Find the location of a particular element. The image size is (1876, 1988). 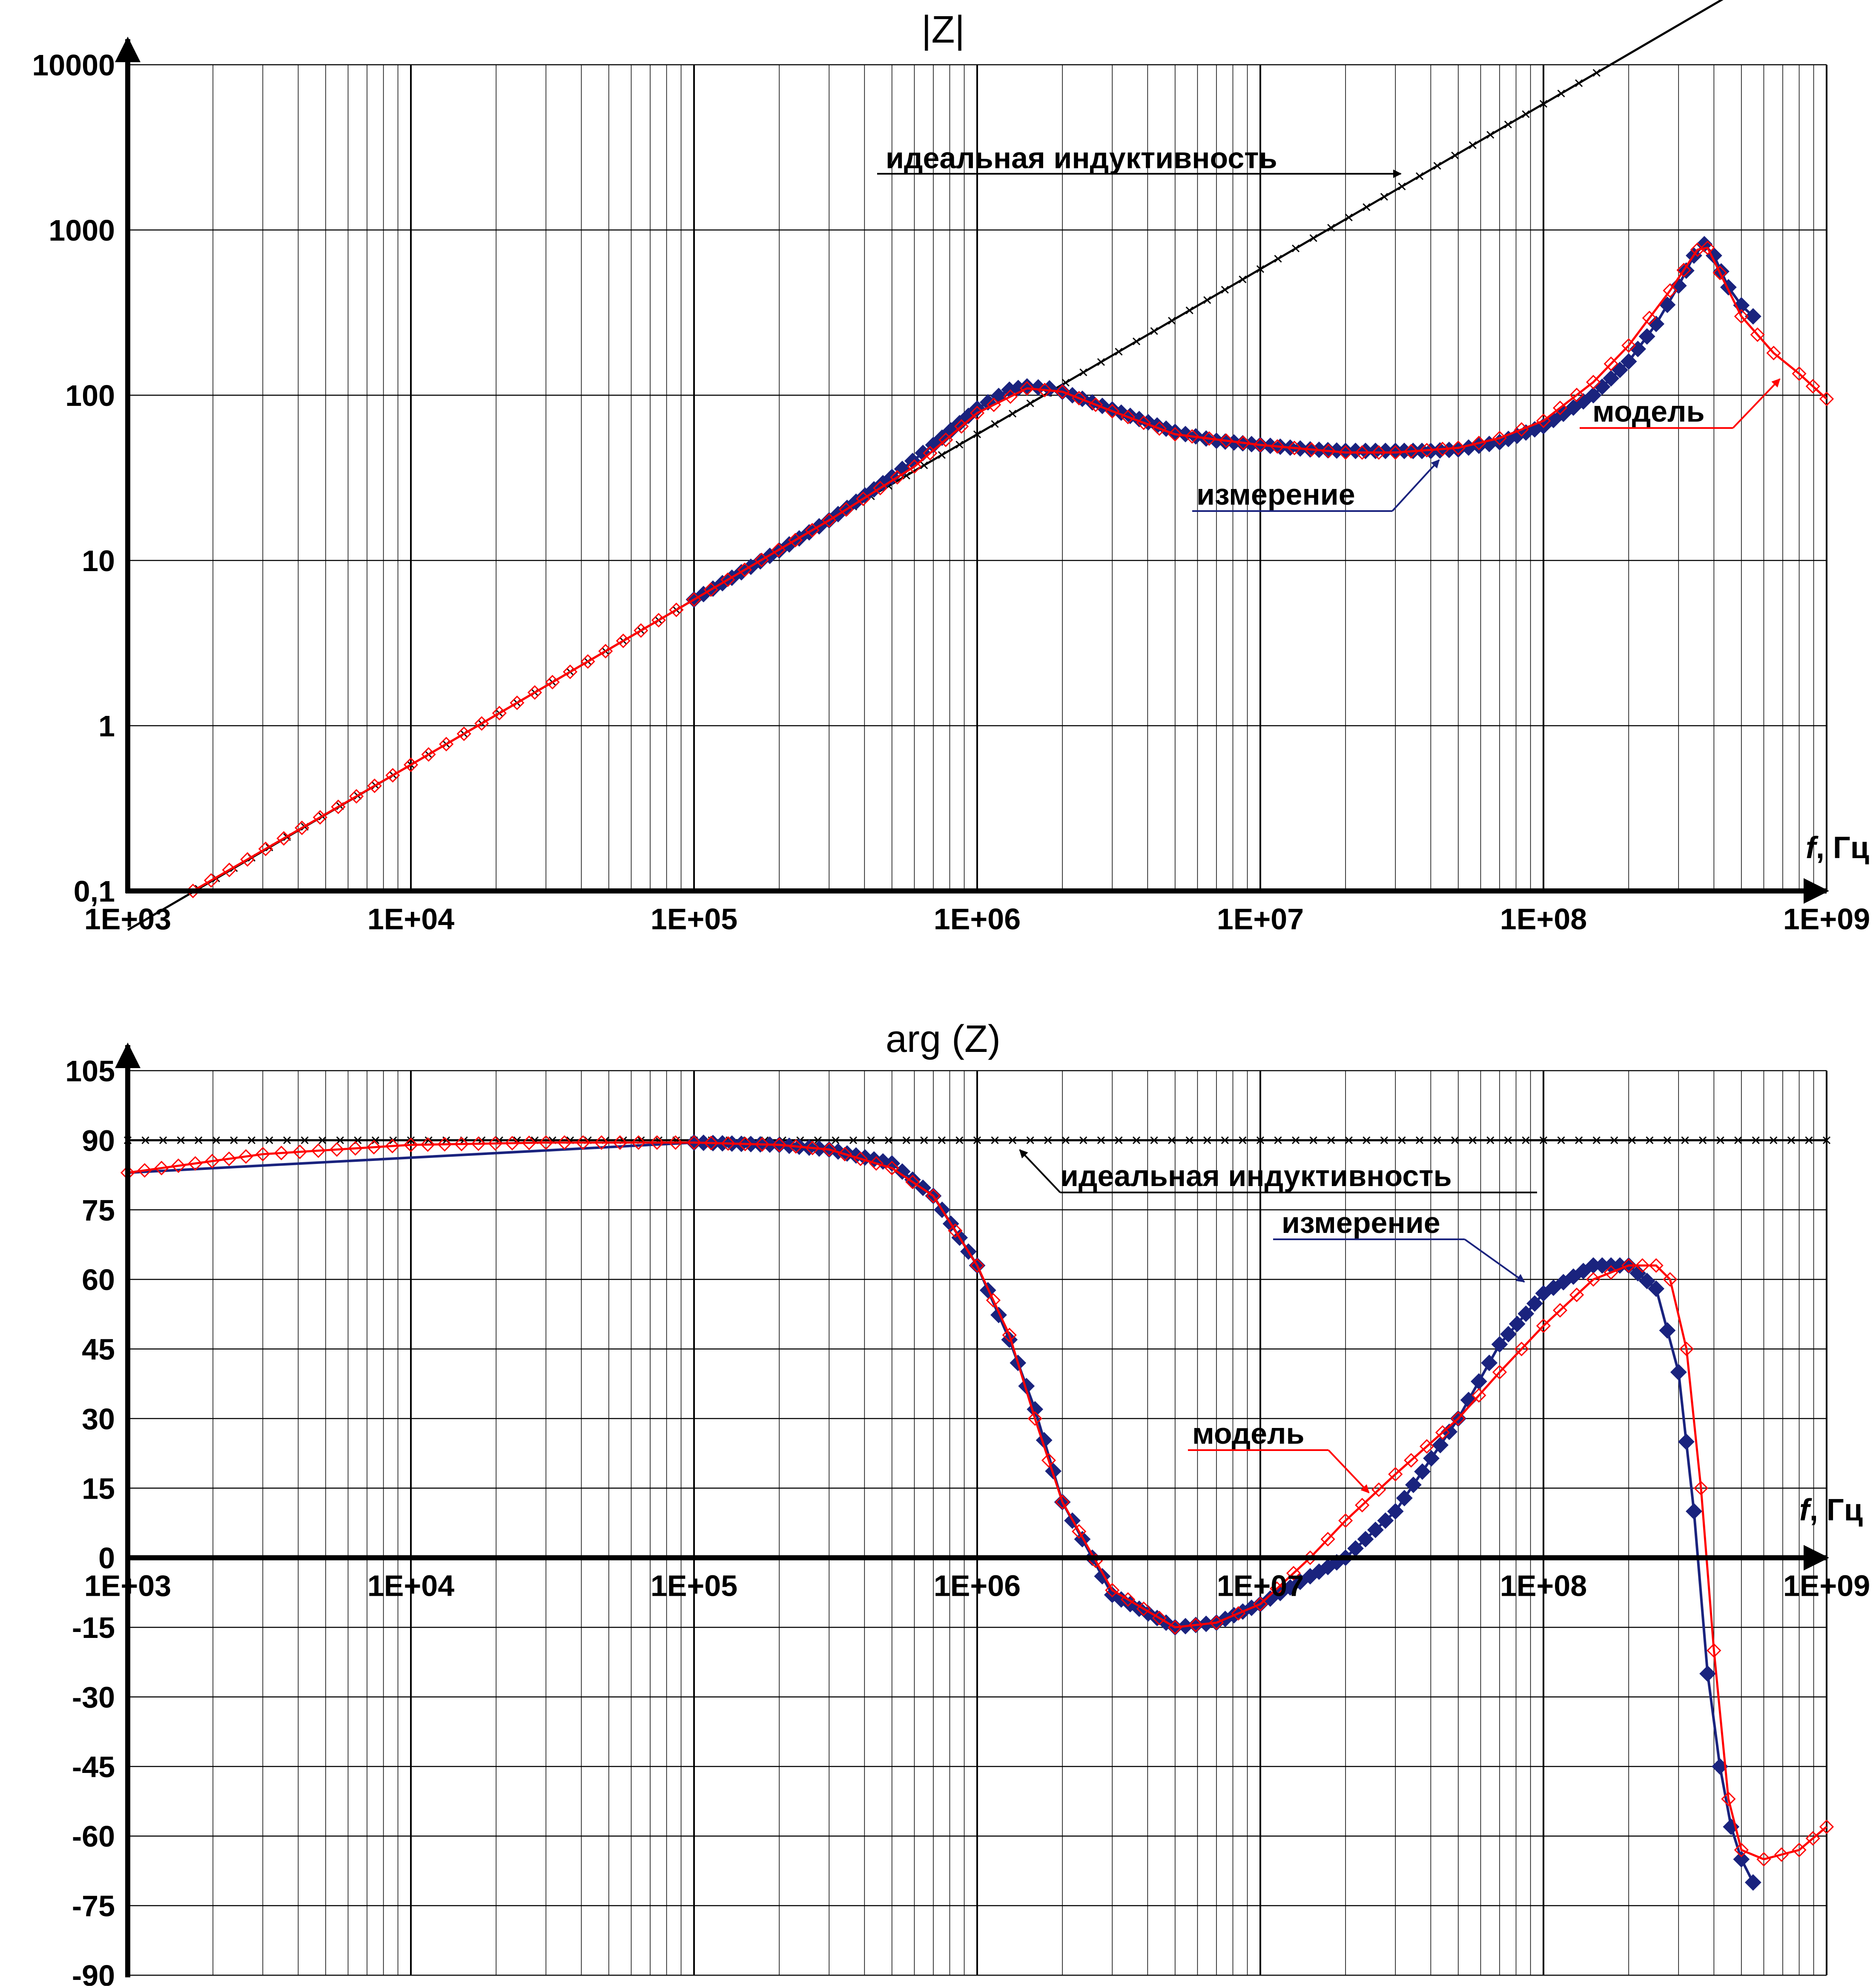

phase-chart-title: arg (Z) is located at coordinates (943, 1039).